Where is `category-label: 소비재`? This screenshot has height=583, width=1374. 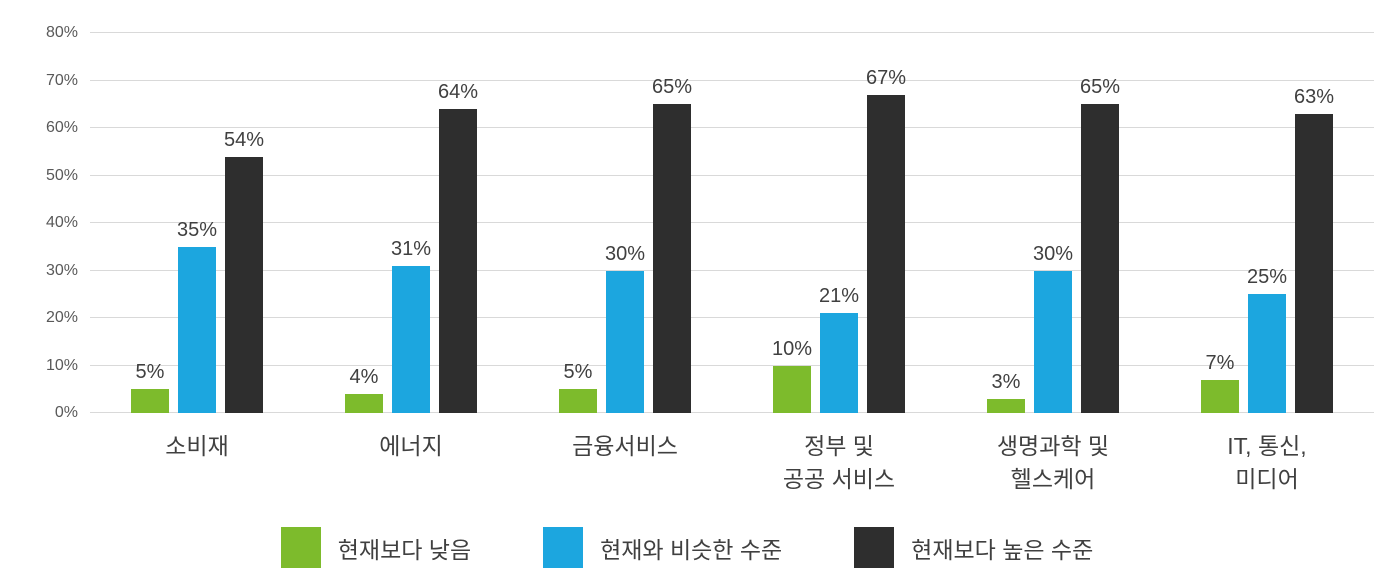
category-label: 소비재 is located at coordinates (197, 463).